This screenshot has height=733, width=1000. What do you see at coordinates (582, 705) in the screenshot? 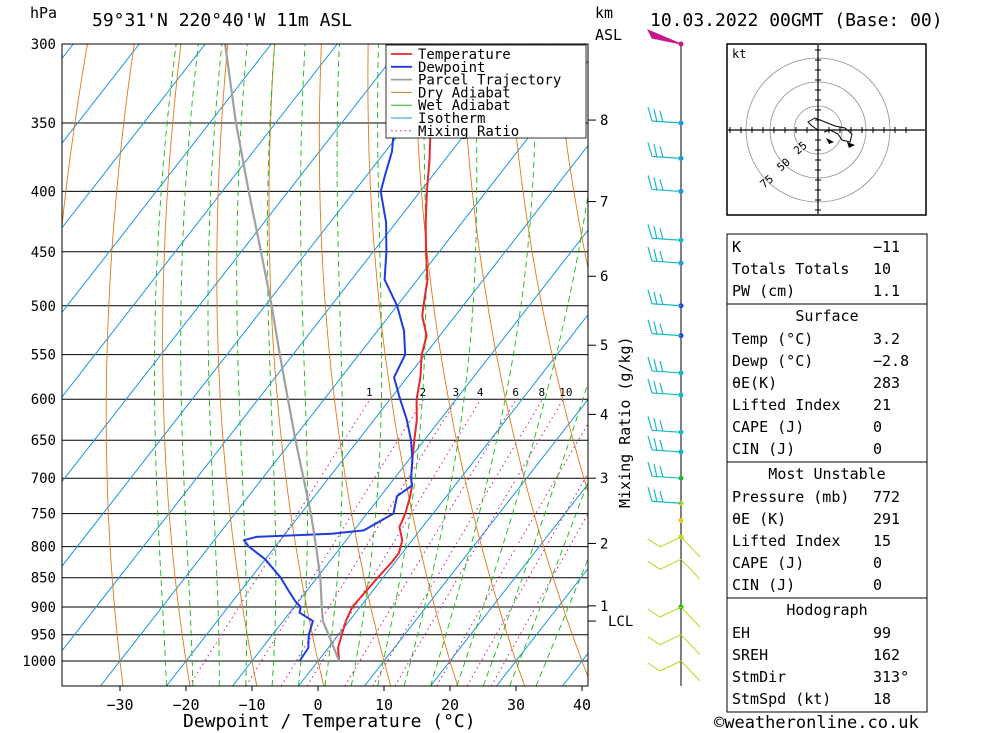
I see `temperature-tick-label: 40` at bounding box center [582, 705].